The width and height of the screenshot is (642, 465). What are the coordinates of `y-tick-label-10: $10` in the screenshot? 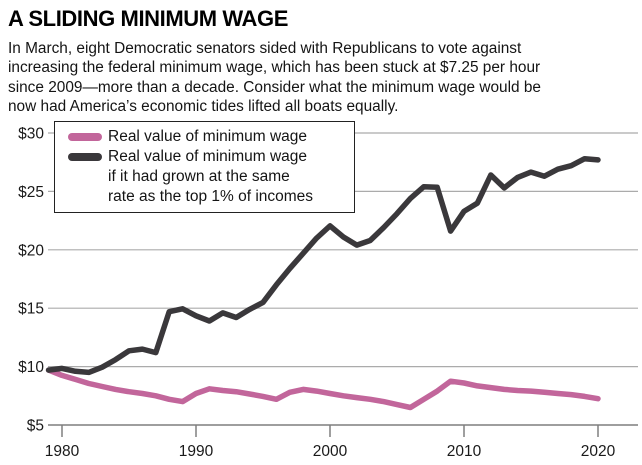 It's located at (31, 367).